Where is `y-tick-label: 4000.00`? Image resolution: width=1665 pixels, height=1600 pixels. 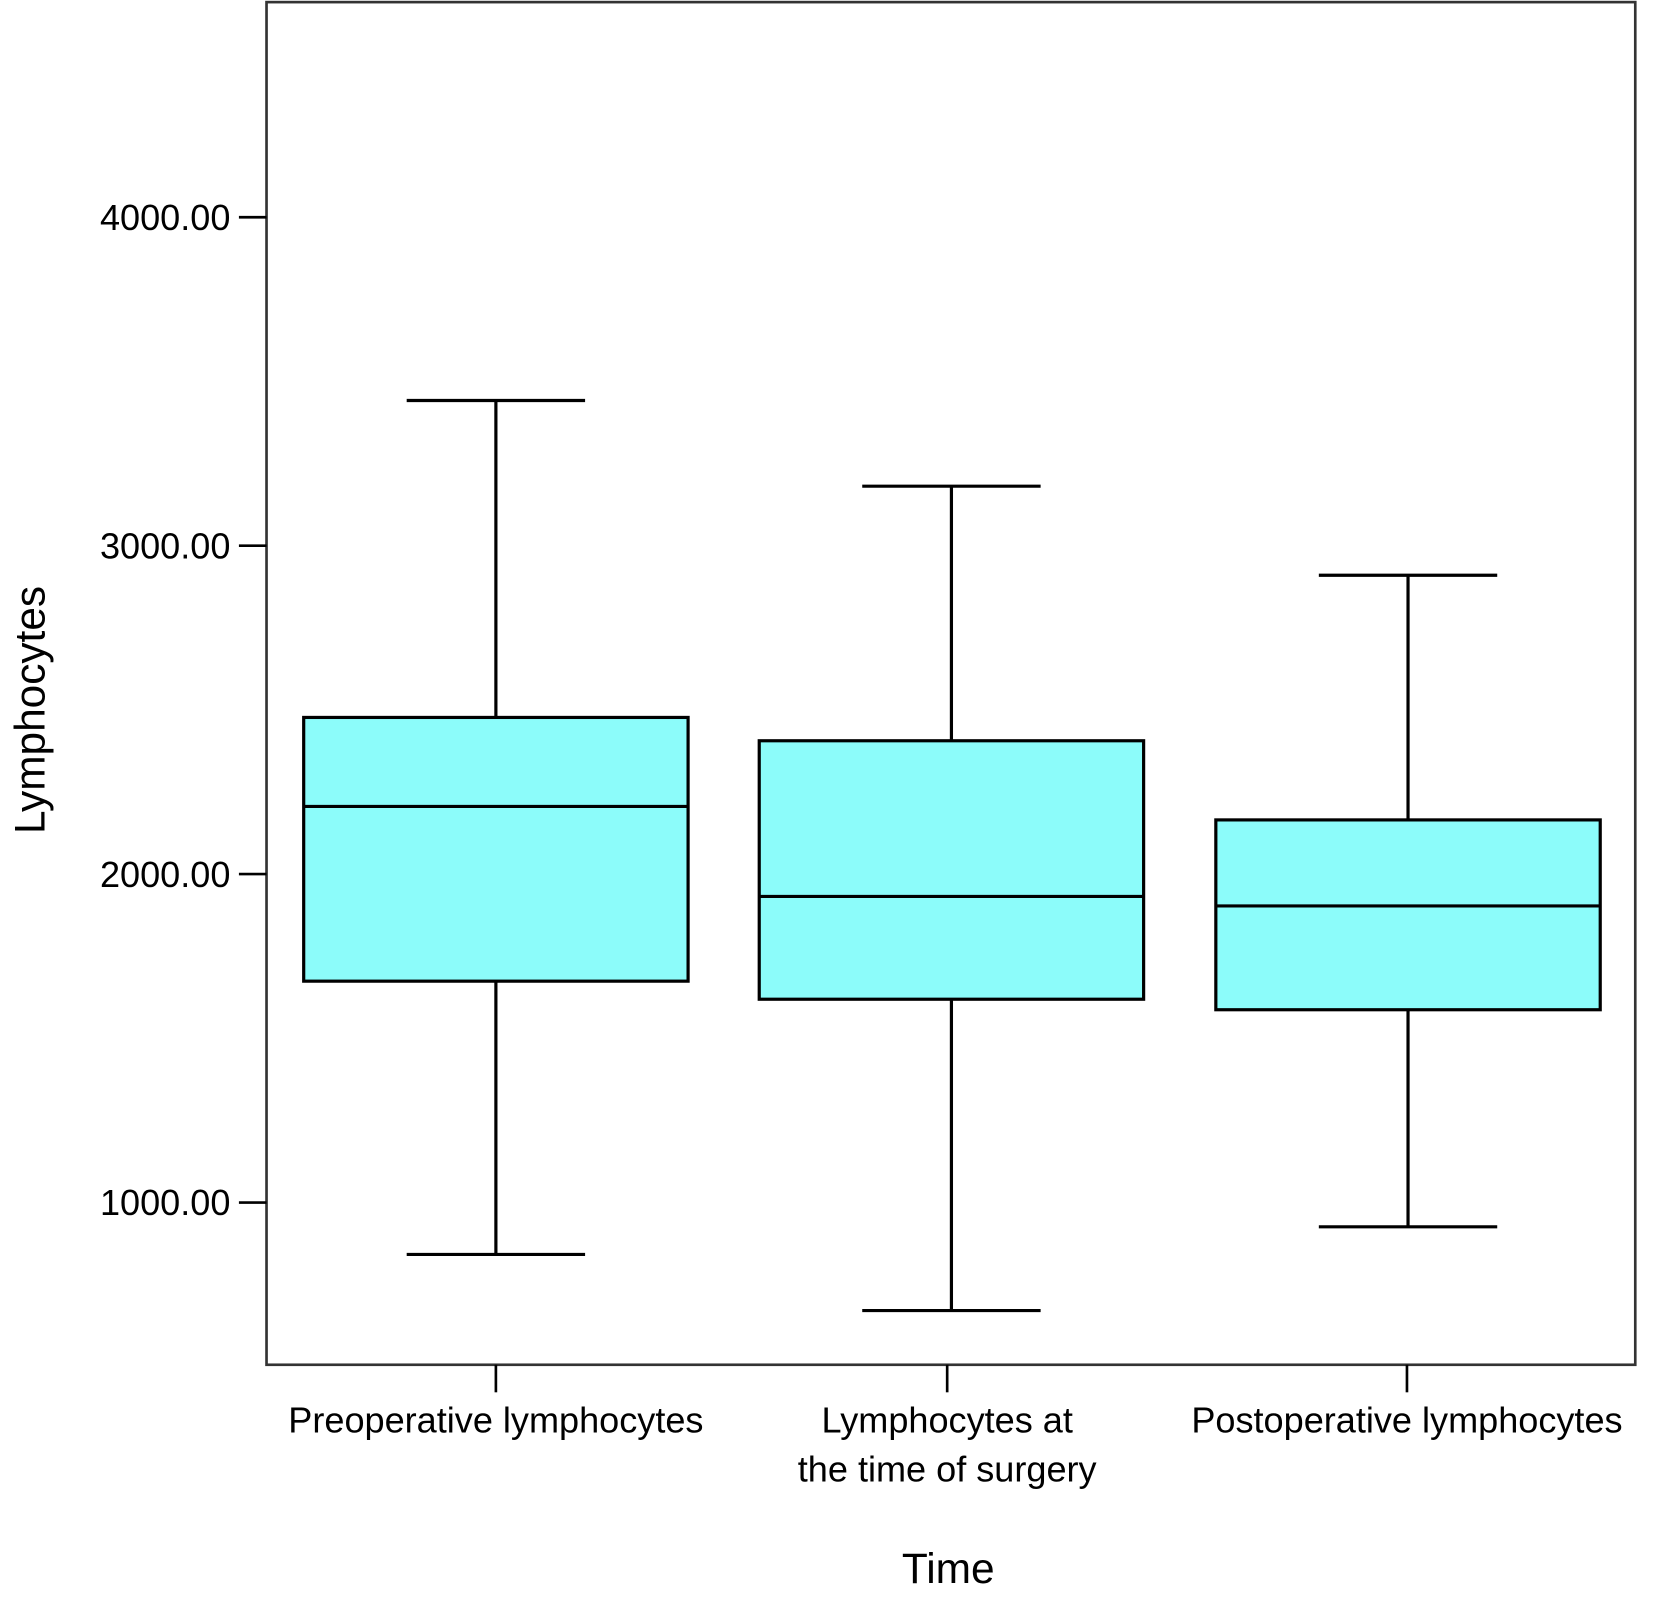
y-tick-label: 4000.00 is located at coordinates (165, 217).